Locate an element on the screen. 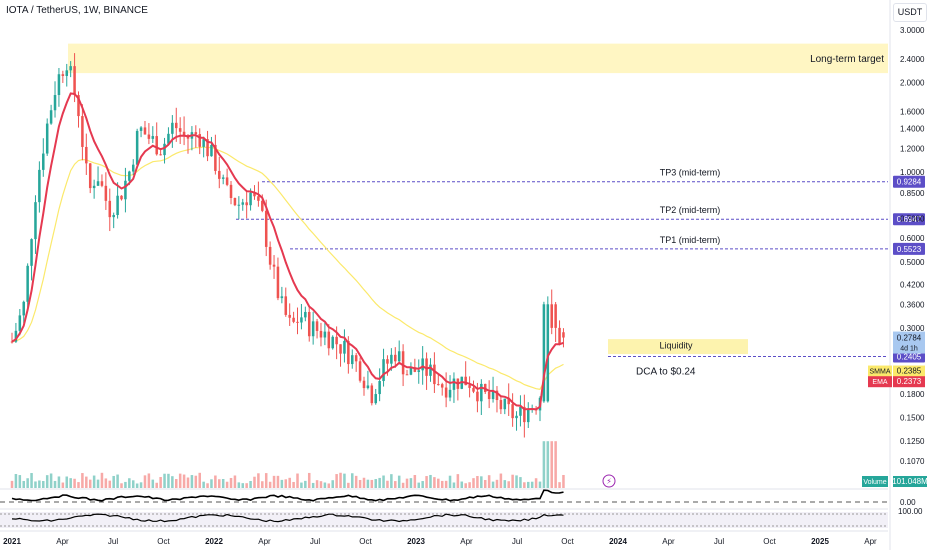 This screenshot has height=555, width=932. price-tick: 0.6000 is located at coordinates (912, 238).